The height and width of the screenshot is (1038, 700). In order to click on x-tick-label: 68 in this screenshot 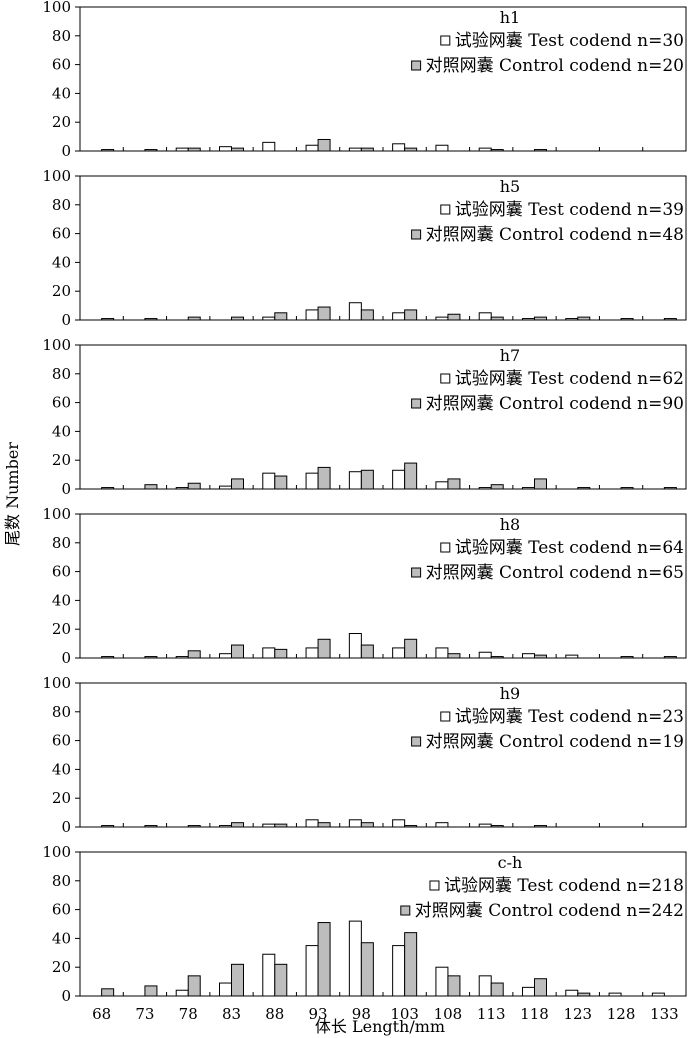, I will do `click(101, 1014)`.